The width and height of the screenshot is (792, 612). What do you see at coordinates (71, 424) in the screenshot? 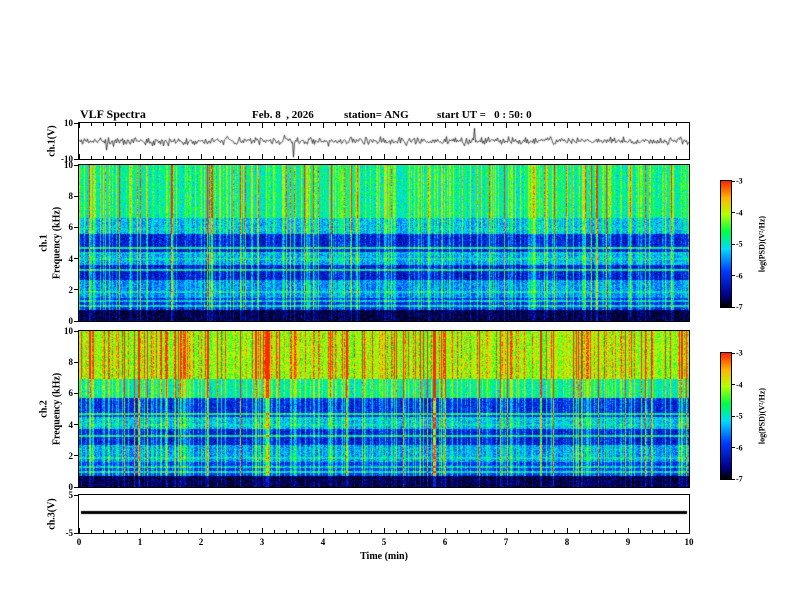
I see `y-tick-label: 4` at bounding box center [71, 424].